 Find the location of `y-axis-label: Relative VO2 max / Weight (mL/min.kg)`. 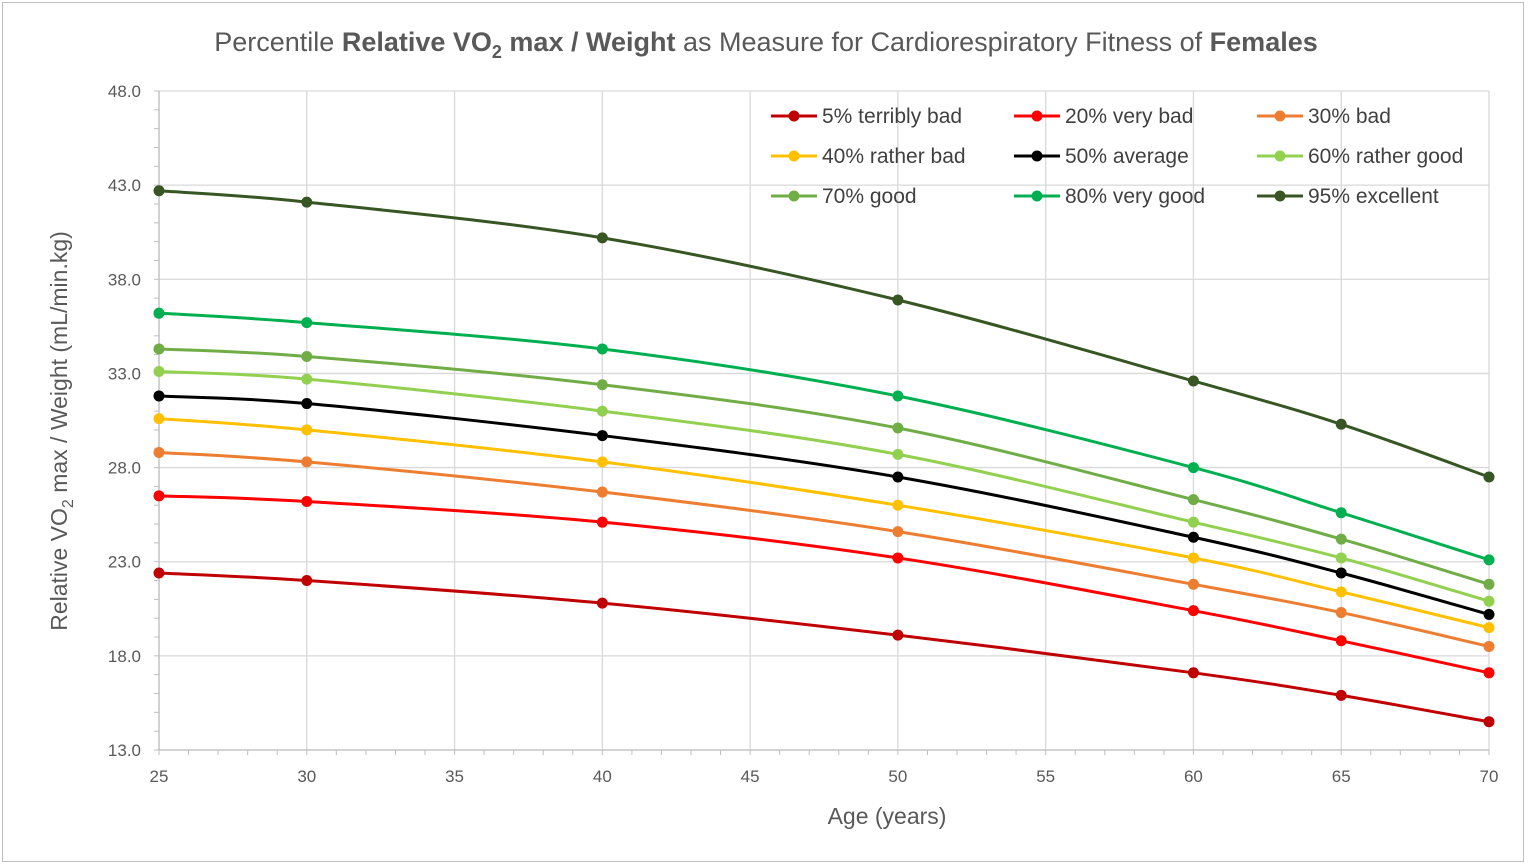

y-axis-label: Relative VO2 max / Weight (mL/min.kg) is located at coordinates (61, 431).